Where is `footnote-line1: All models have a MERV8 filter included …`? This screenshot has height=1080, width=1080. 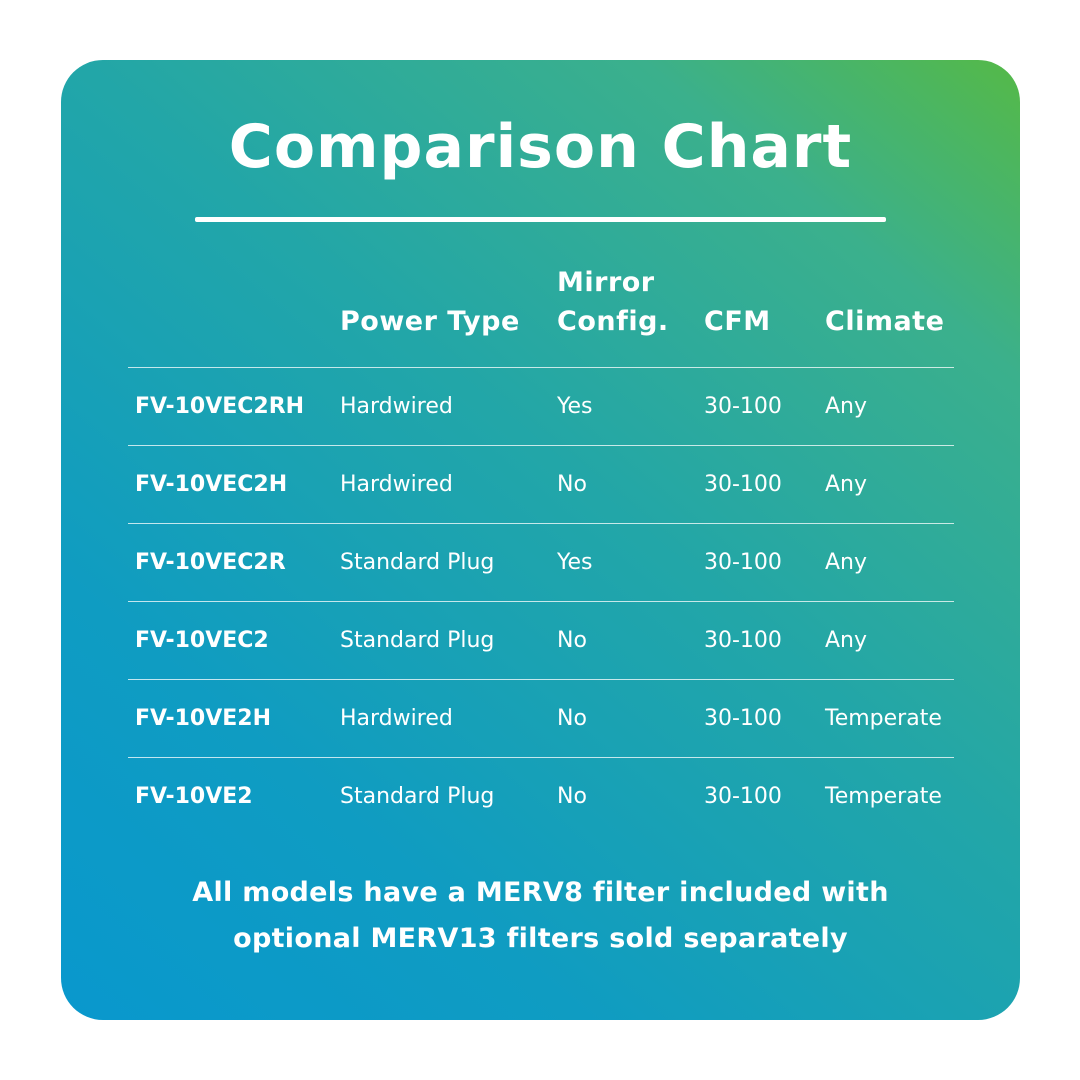
footnote-line1: All models have a MERV8 filter included … is located at coordinates (540, 892).